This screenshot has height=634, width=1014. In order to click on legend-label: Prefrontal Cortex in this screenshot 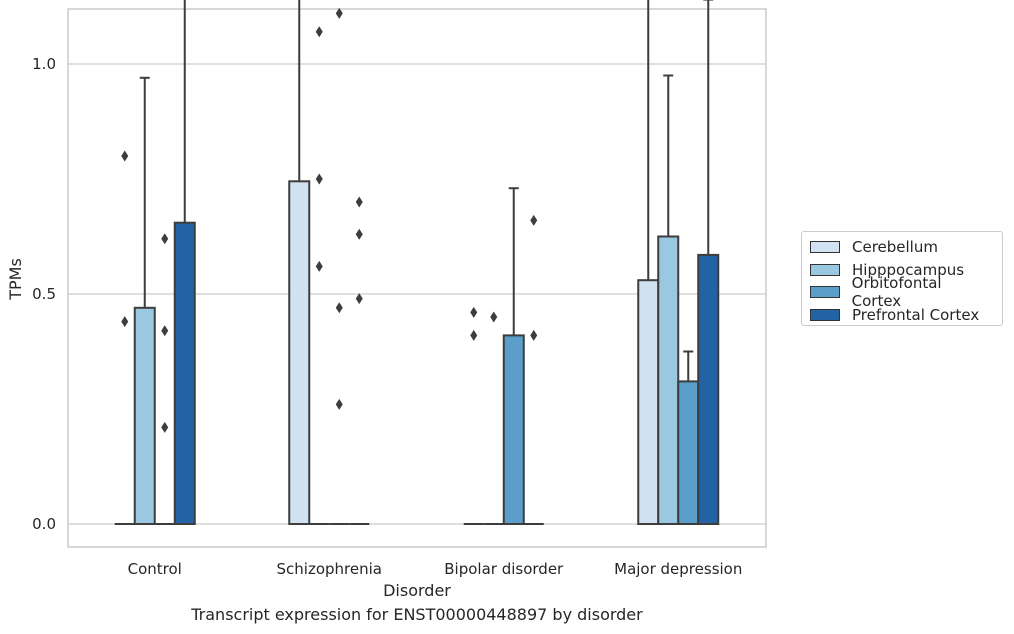, I will do `click(916, 314)`.